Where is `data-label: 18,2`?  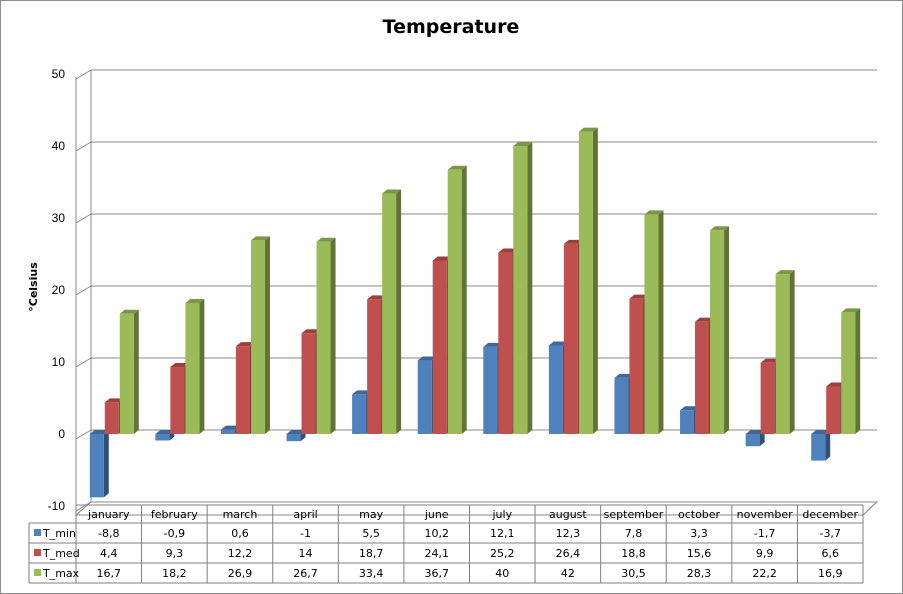 data-label: 18,2 is located at coordinates (174, 573).